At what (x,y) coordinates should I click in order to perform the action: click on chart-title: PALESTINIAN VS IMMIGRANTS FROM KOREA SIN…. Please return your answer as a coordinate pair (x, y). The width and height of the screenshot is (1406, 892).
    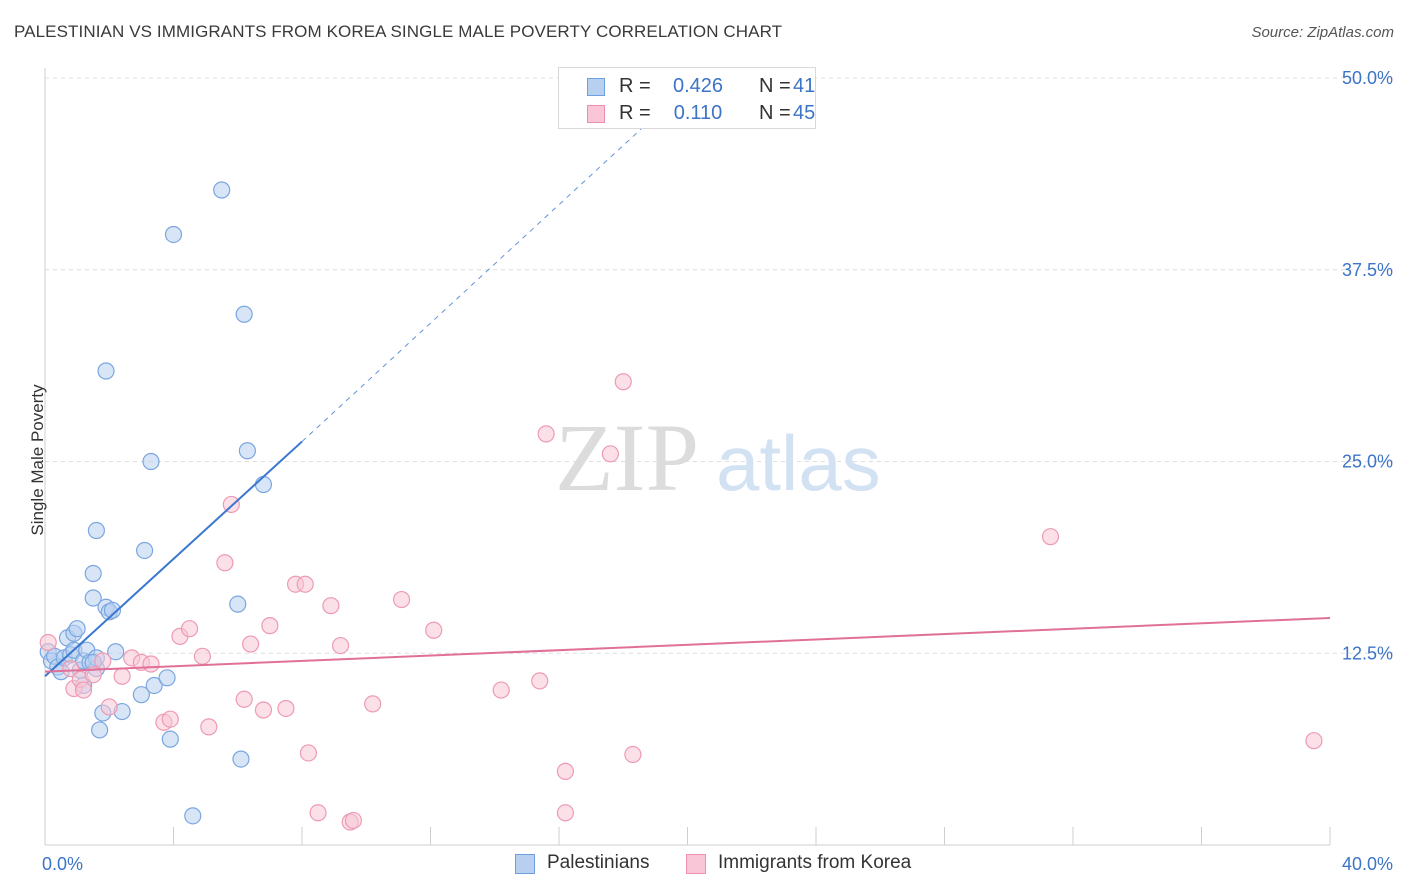
    Looking at the image, I should click on (398, 31).